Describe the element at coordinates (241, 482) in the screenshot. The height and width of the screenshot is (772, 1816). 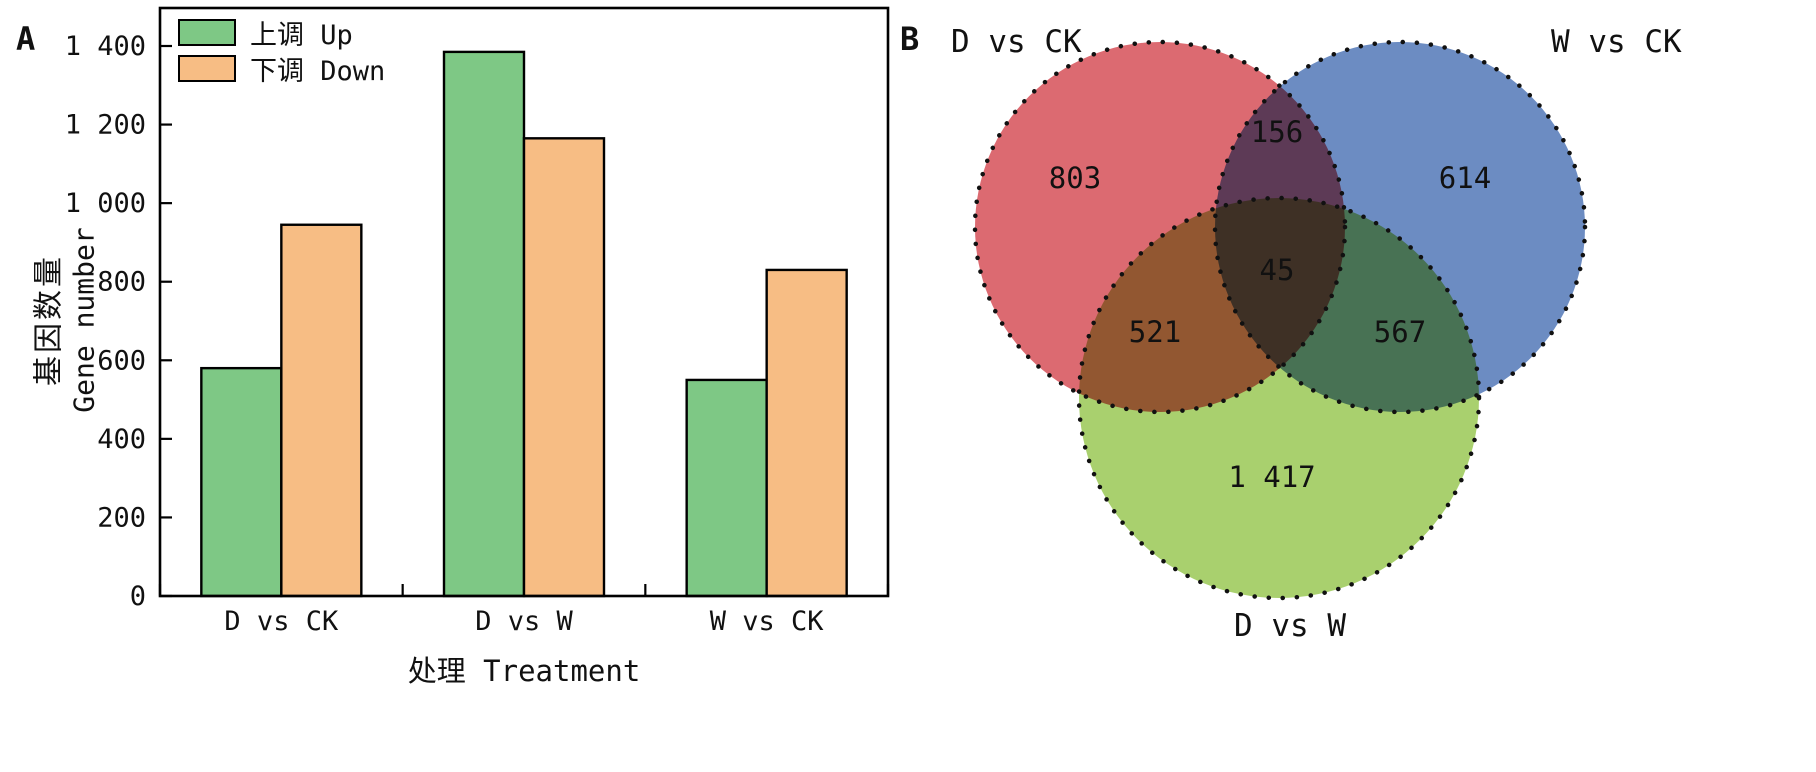
I see `bar-D vs CK-上调 Up` at that location.